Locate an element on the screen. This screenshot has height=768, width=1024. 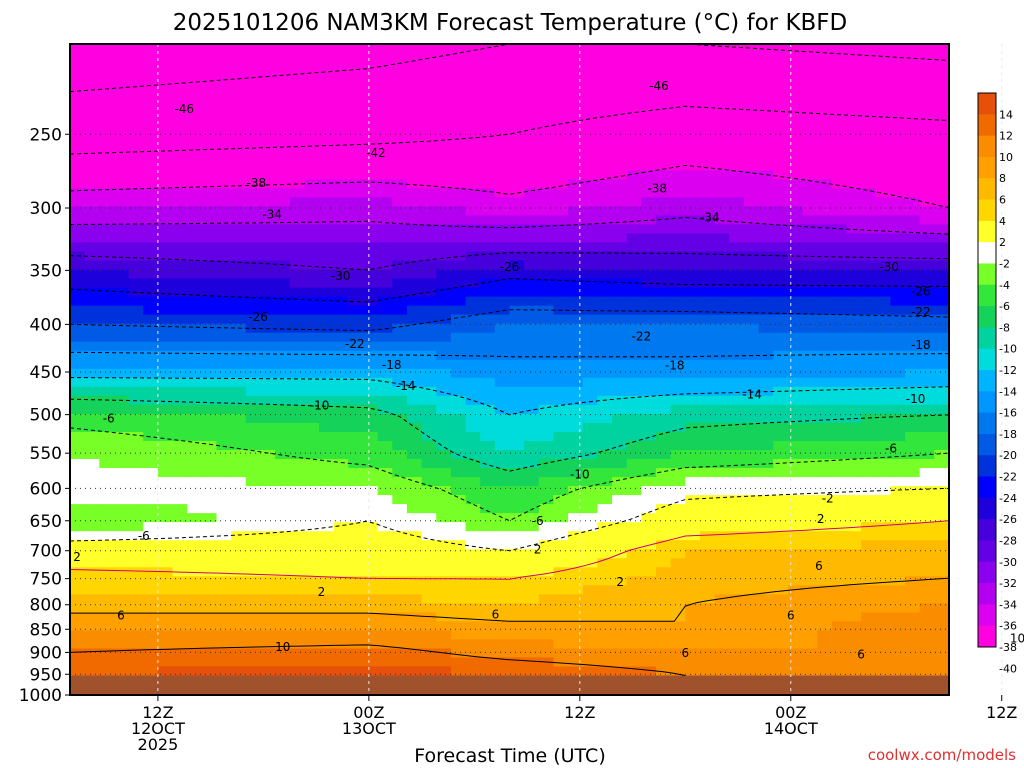
colorbar-label: -40 is located at coordinates (1008, 668).